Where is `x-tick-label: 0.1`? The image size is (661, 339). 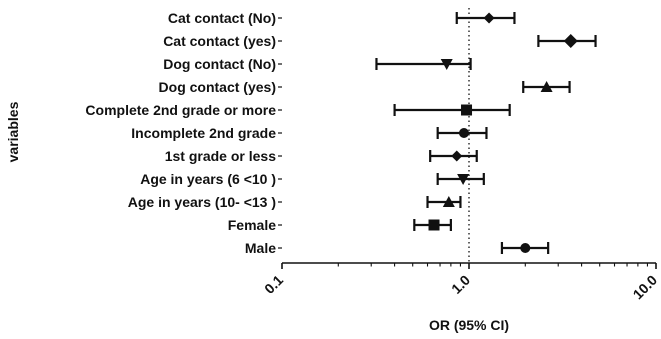 x-tick-label: 0.1 is located at coordinates (273, 284).